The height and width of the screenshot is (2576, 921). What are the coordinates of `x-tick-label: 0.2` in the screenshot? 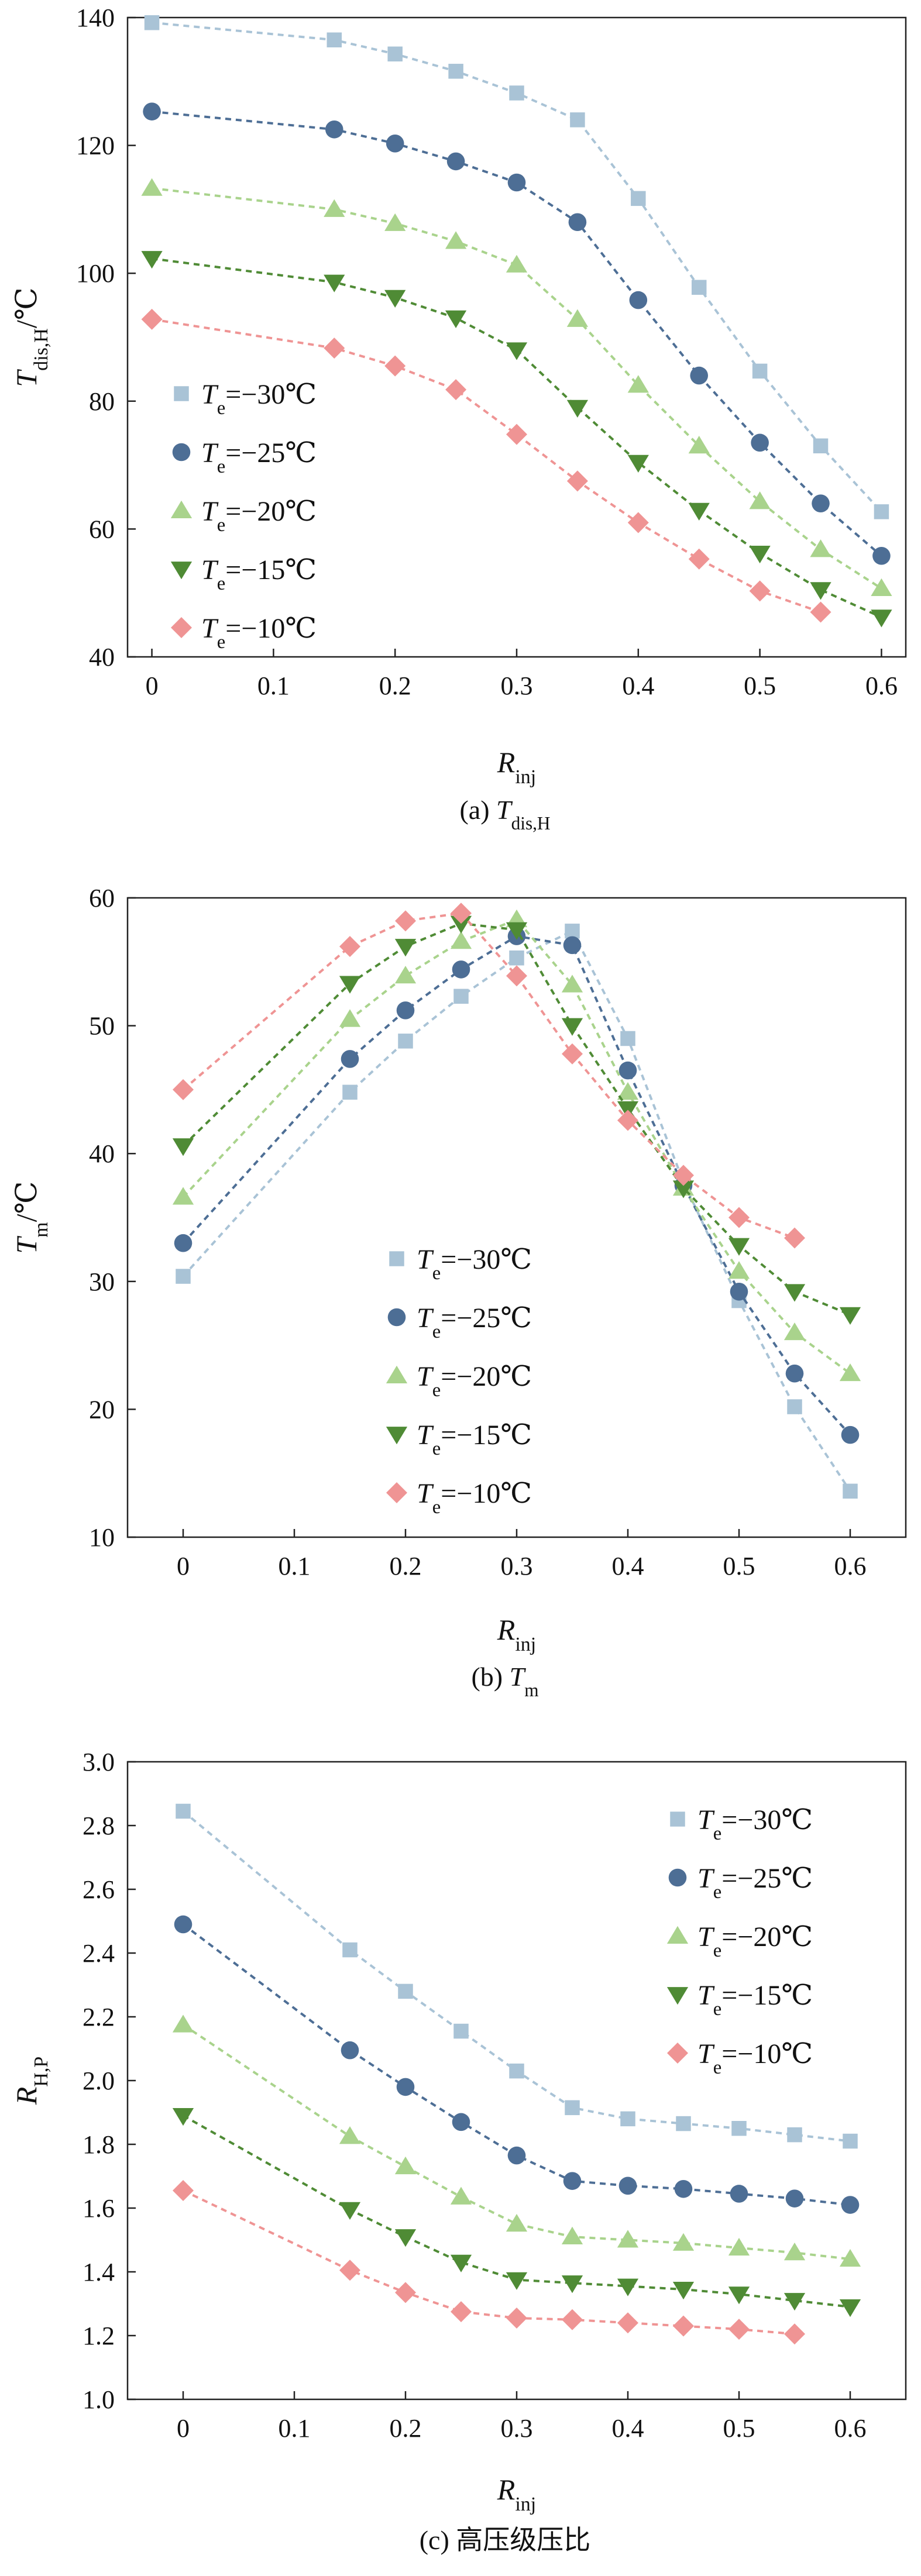 It's located at (406, 2428).